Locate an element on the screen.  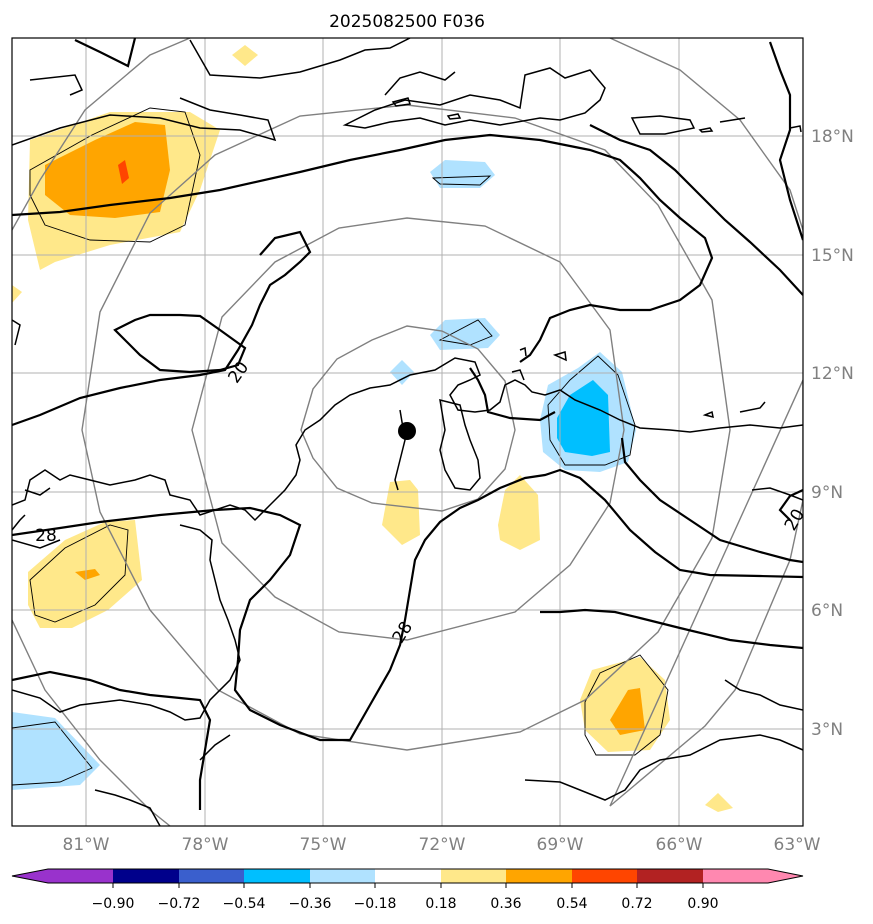
lon-label-66w: 66°W is located at coordinates (679, 845).